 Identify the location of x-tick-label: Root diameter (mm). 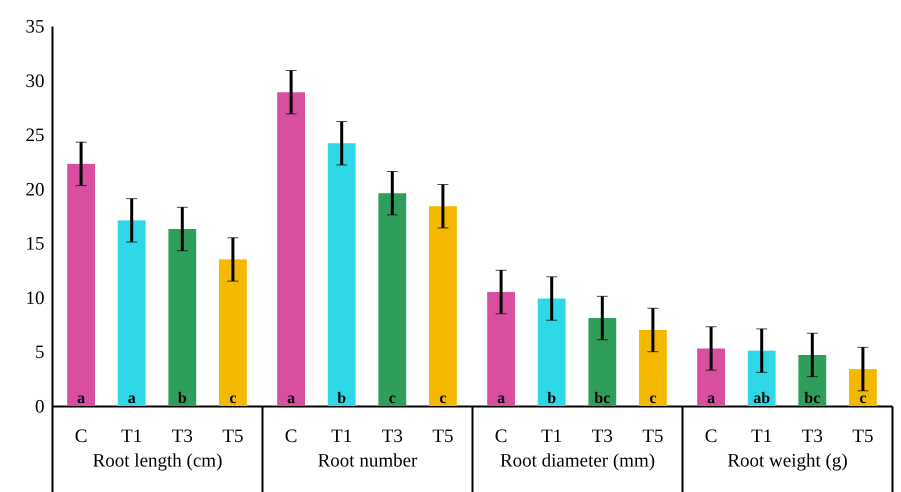
(578, 461).